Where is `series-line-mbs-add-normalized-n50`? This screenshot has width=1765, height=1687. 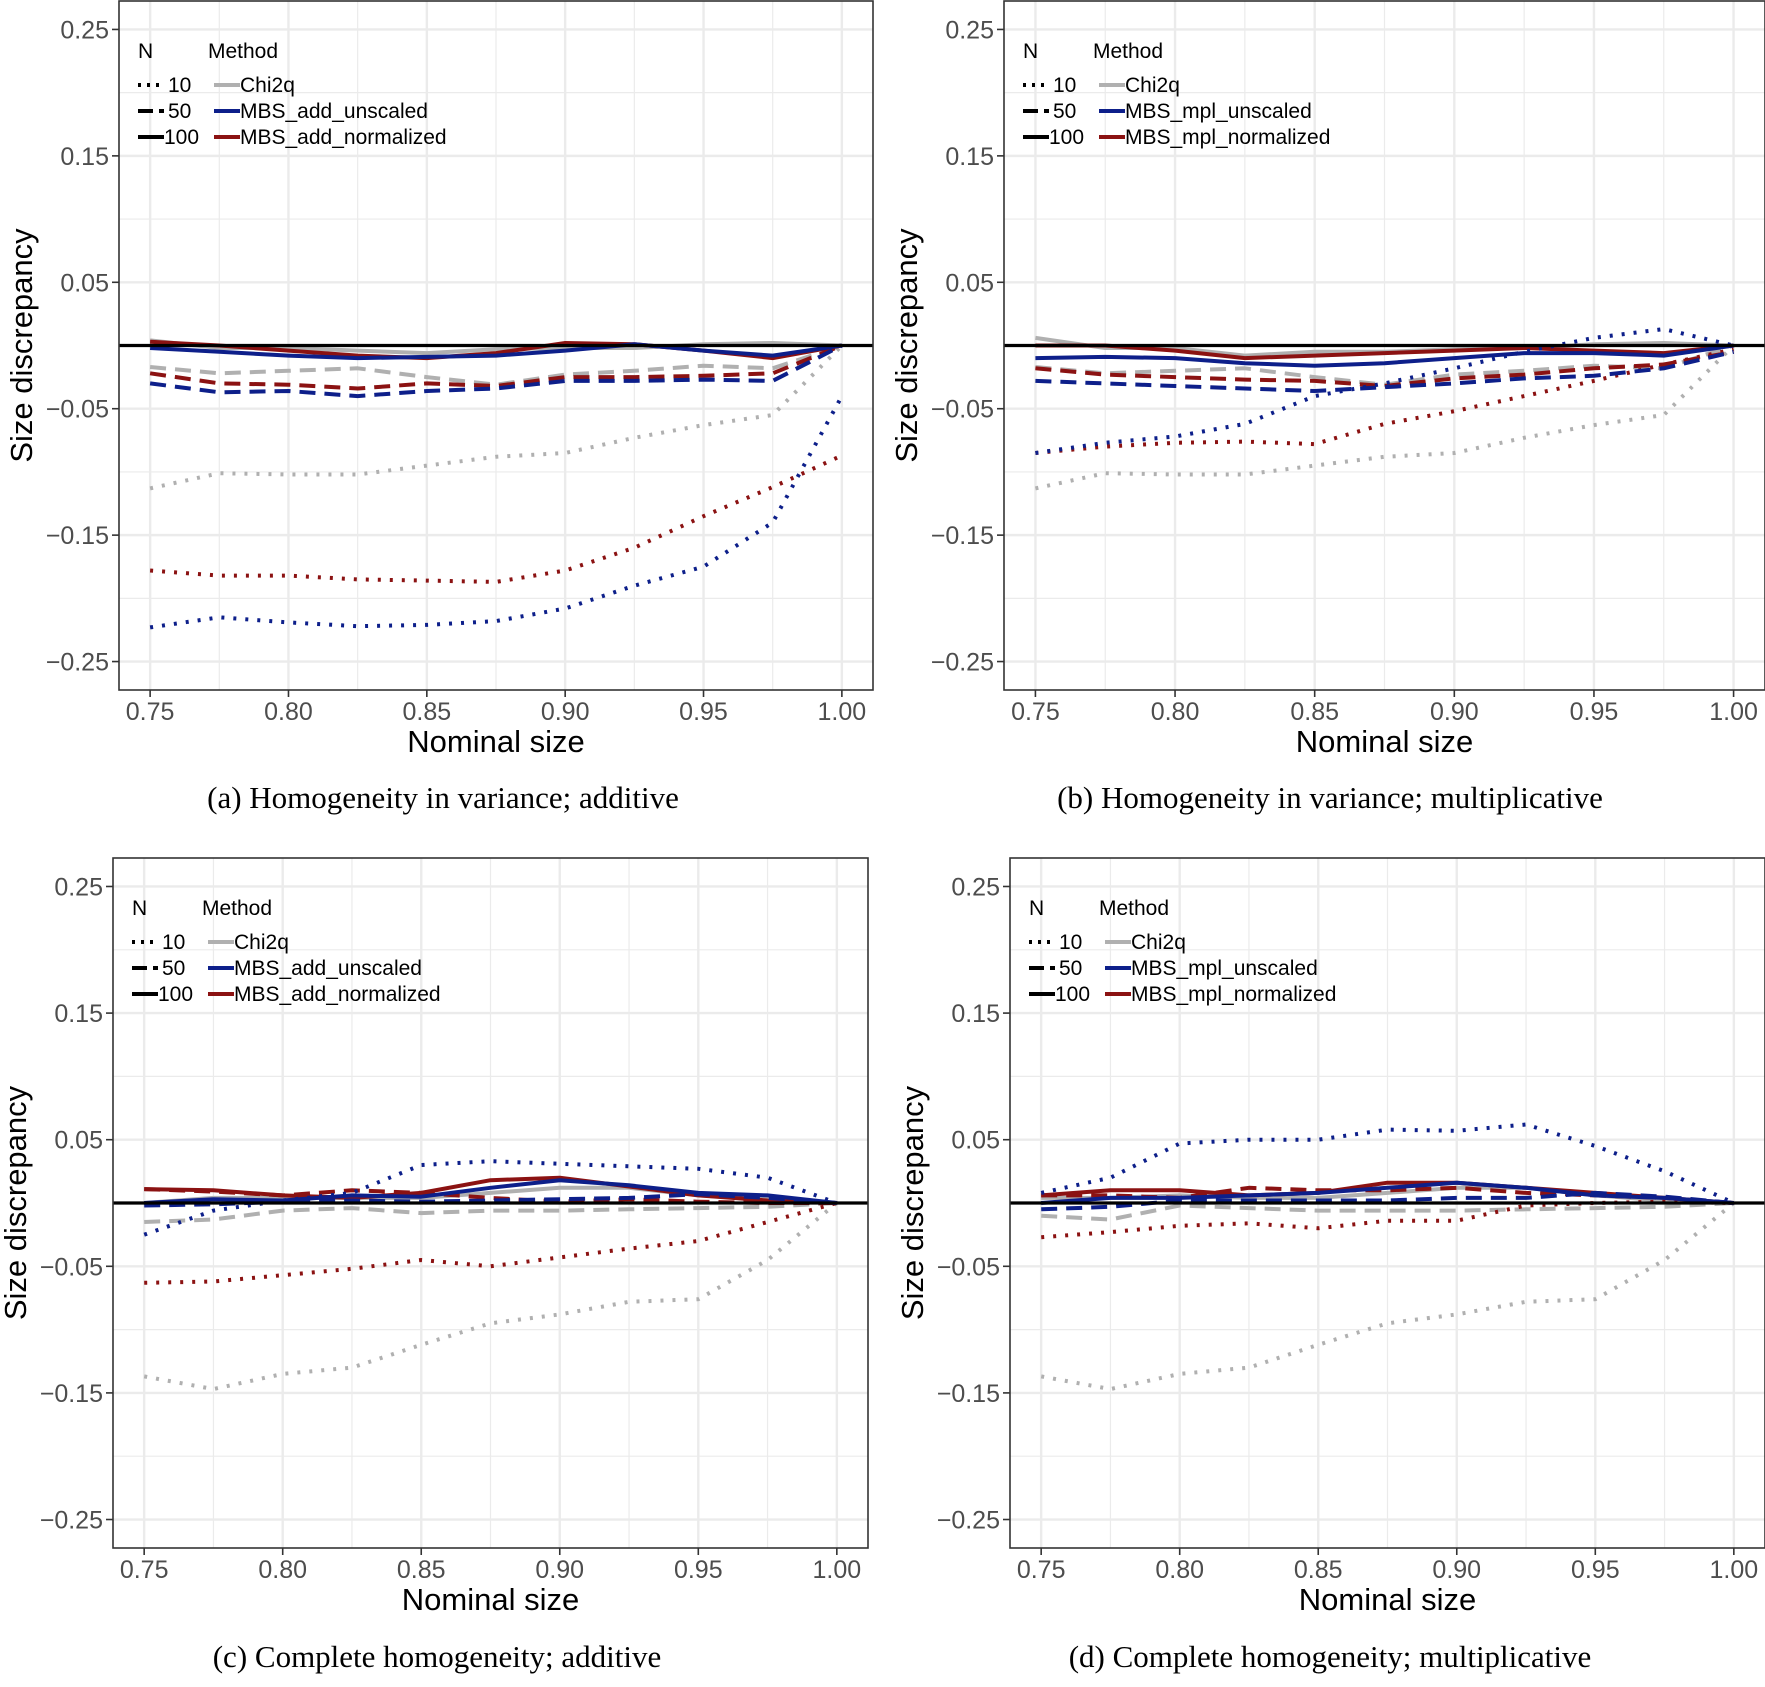 series-line-mbs-add-normalized-n50 is located at coordinates (496, 367).